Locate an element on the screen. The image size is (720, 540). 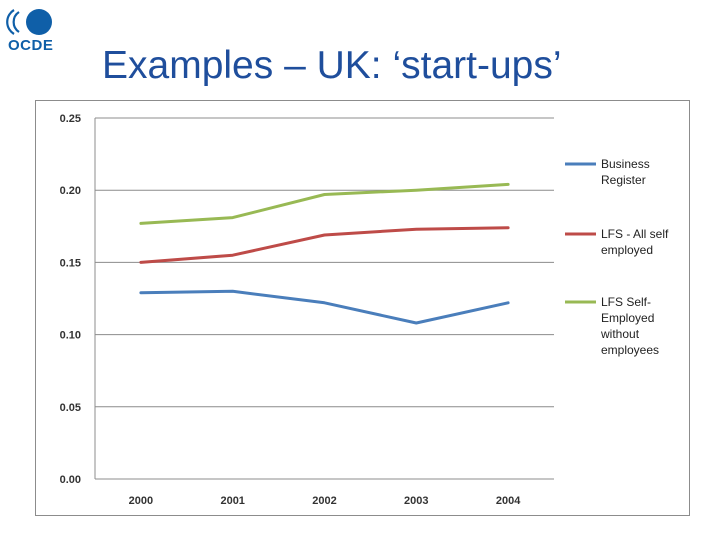
oecd-logo is located at coordinates (29, 22).